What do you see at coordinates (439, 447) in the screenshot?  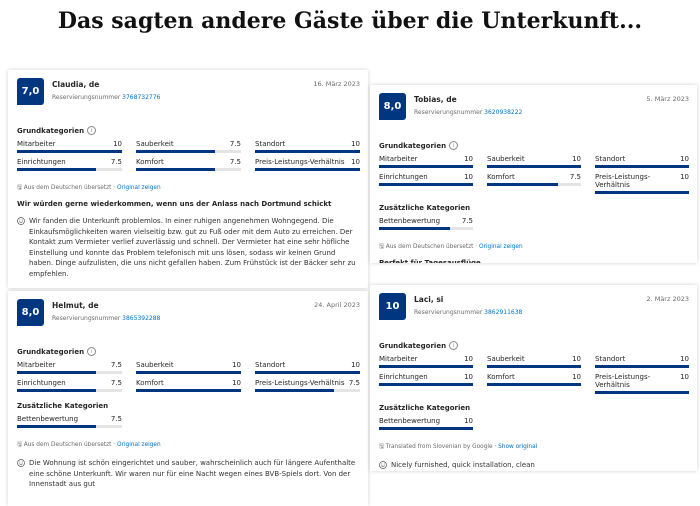 I see `translation-text: Translated from Slovenian by Google` at bounding box center [439, 447].